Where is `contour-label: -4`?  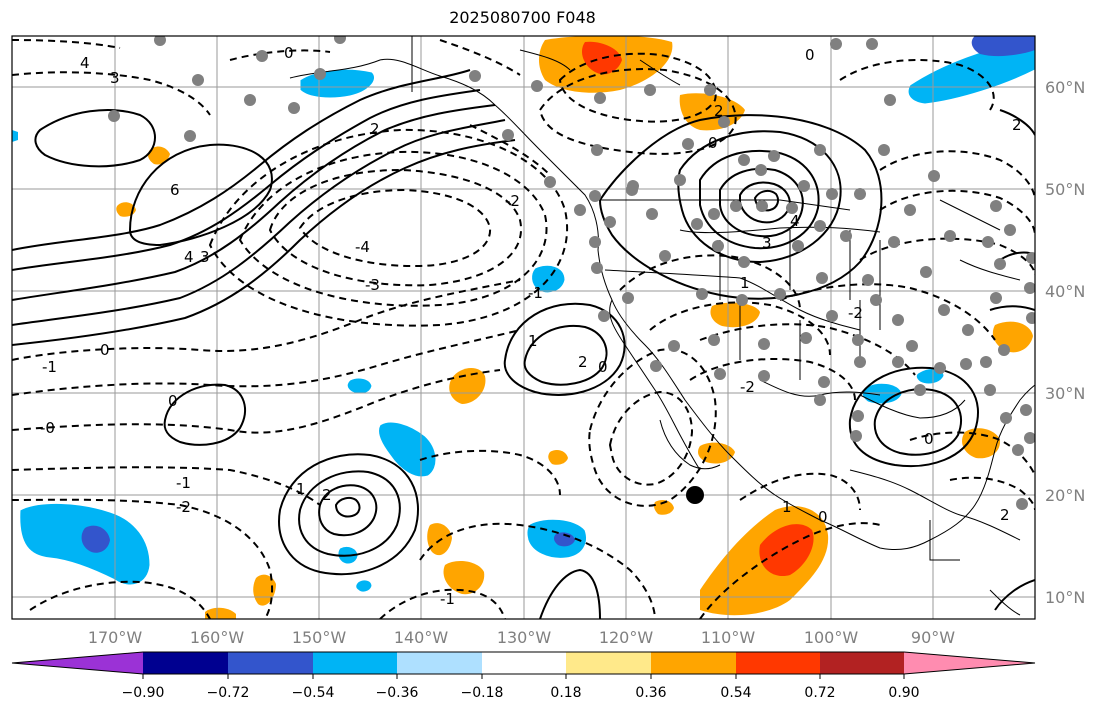
contour-label: -4 is located at coordinates (362, 247).